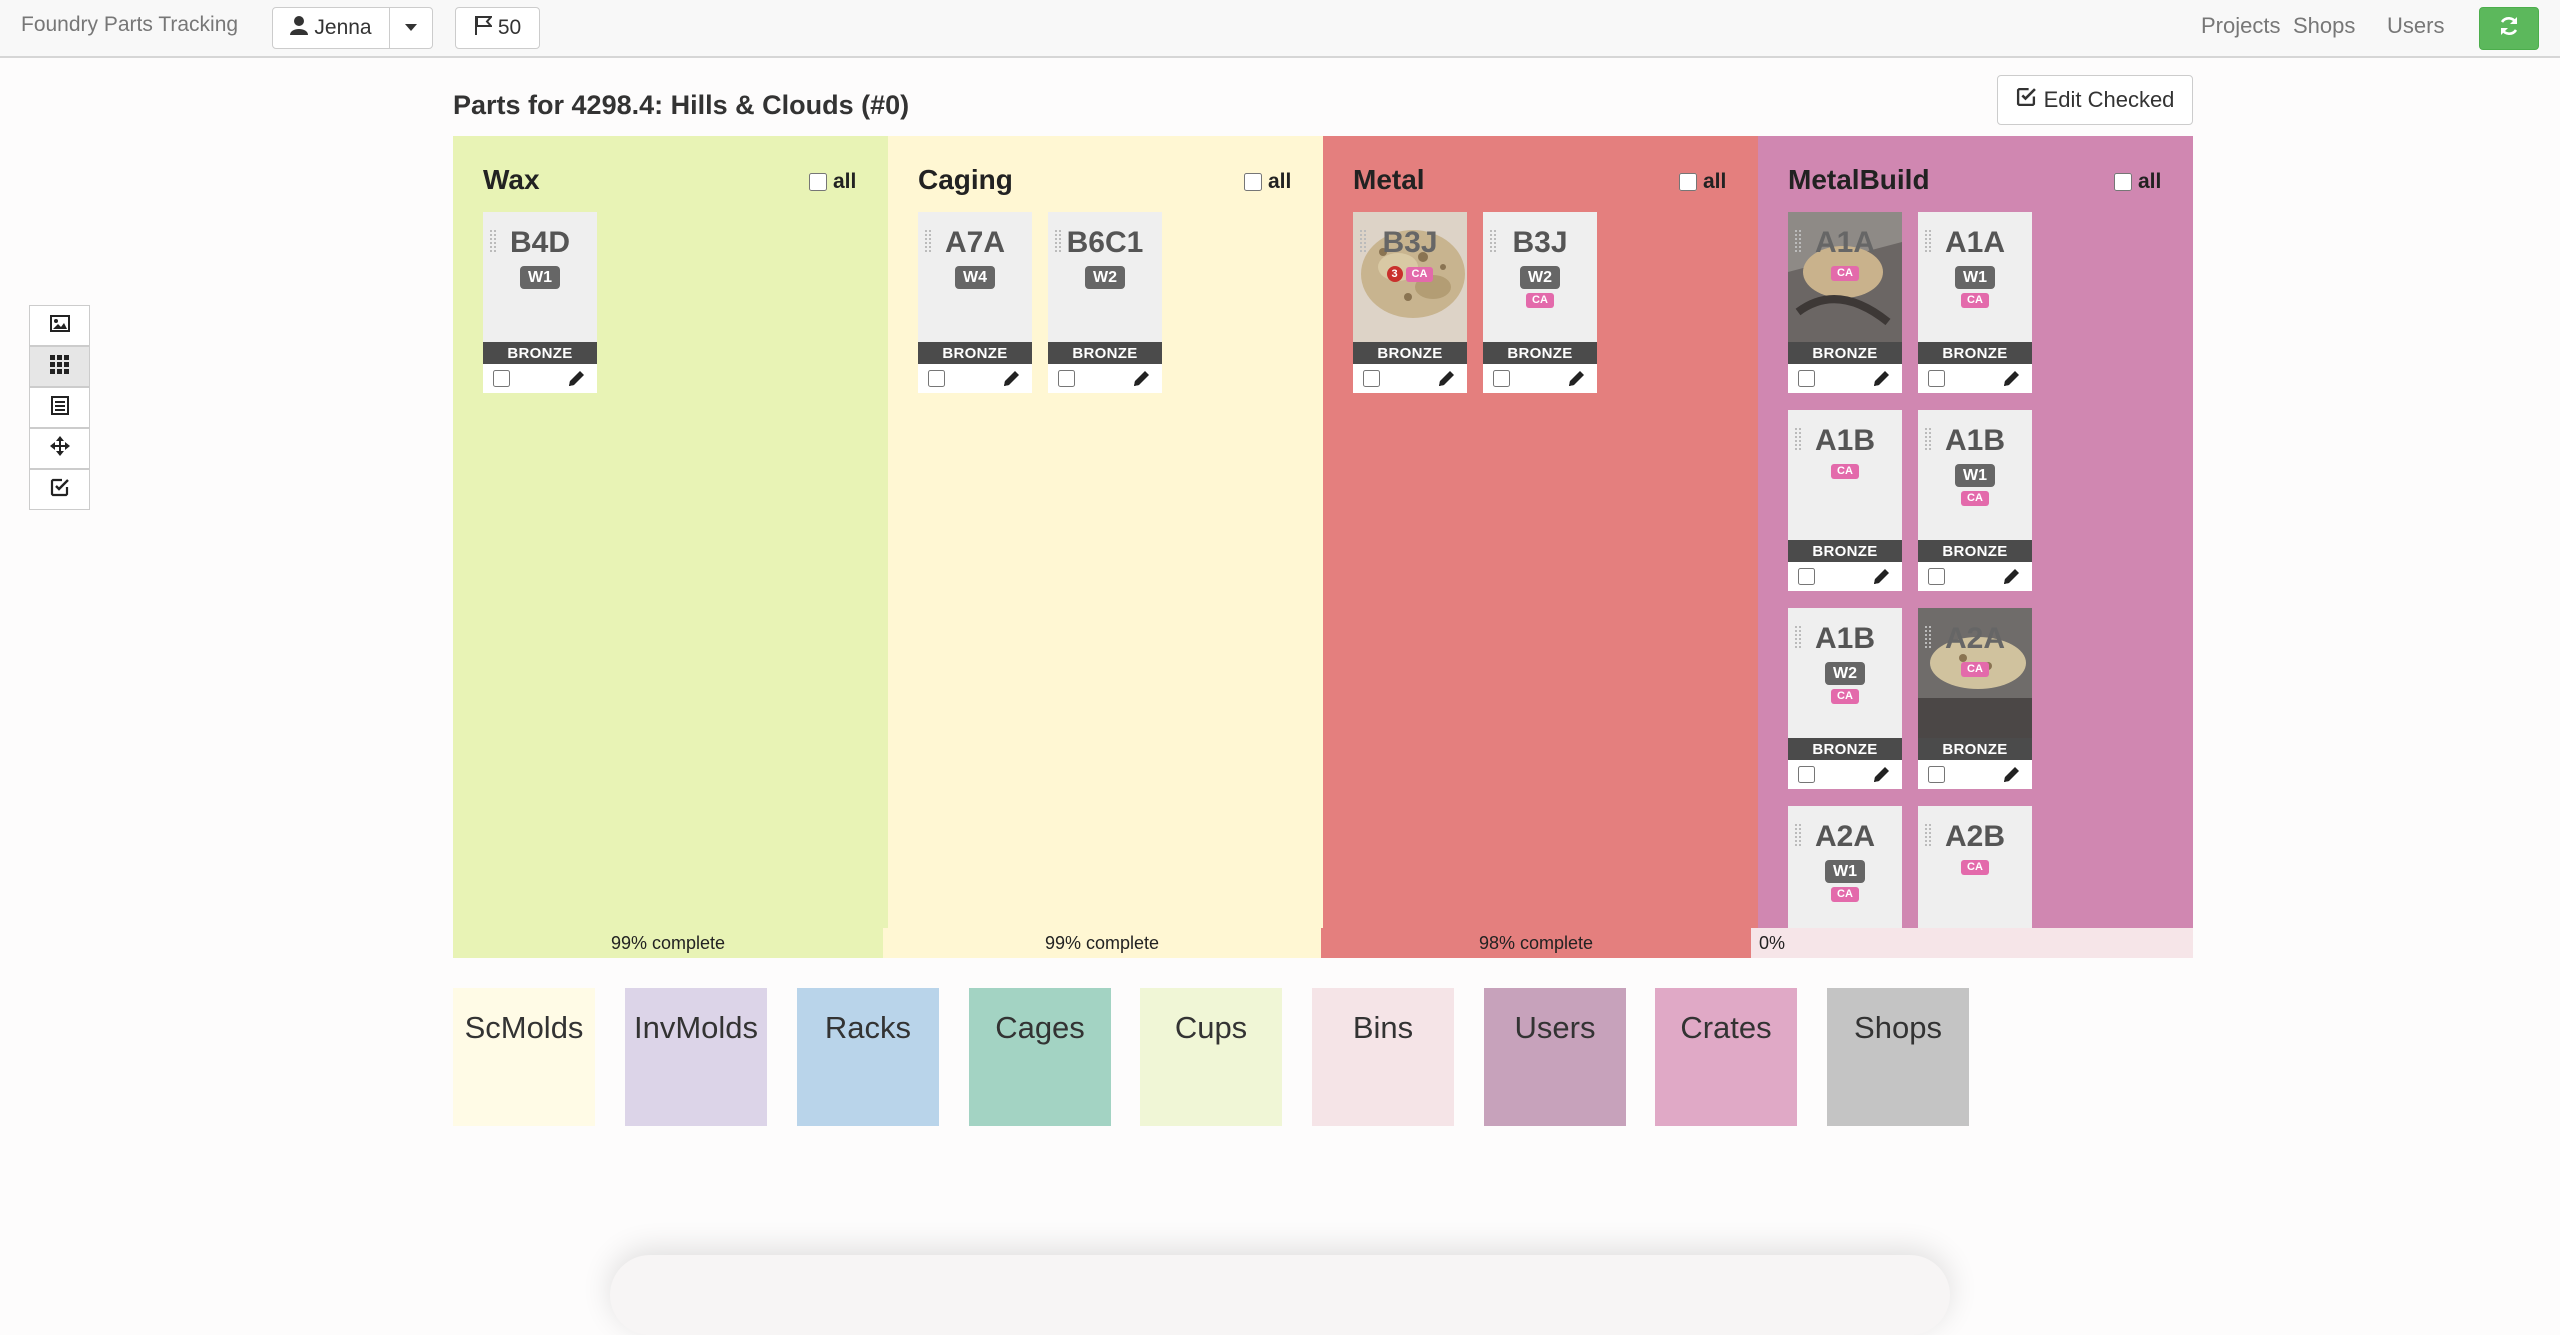 The image size is (2560, 1335). Describe the element at coordinates (331, 28) in the screenshot. I see `user-button: Jenna` at that location.